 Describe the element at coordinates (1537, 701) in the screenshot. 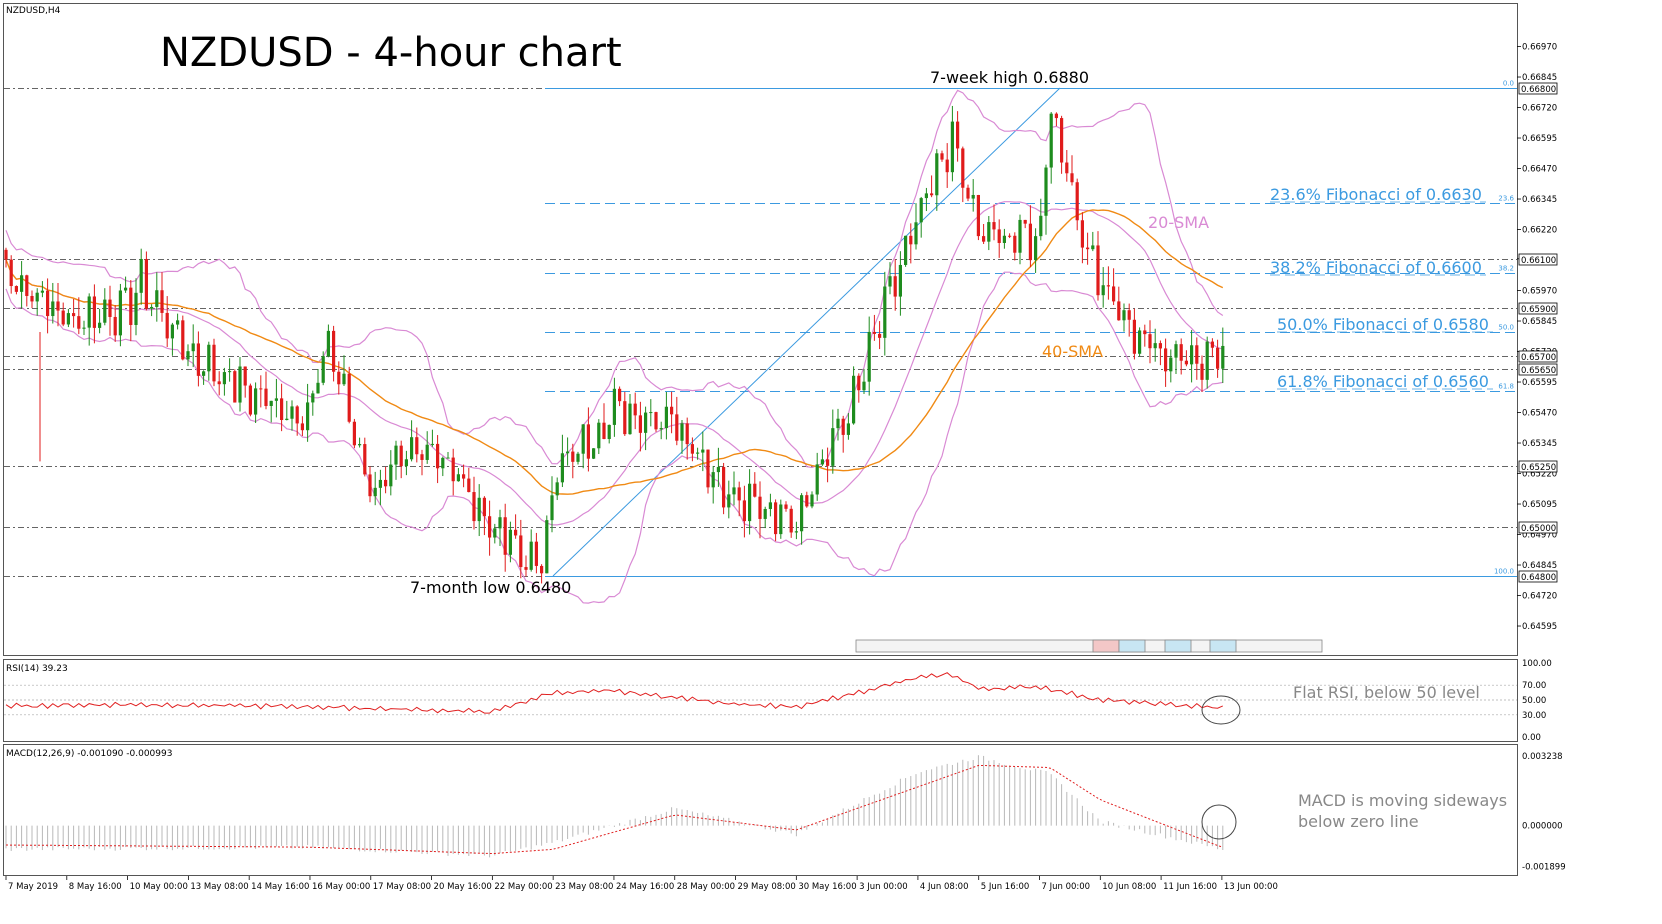

I see `rsi-axis: 100.00 70.00 50.00 30.00 0.00` at that location.